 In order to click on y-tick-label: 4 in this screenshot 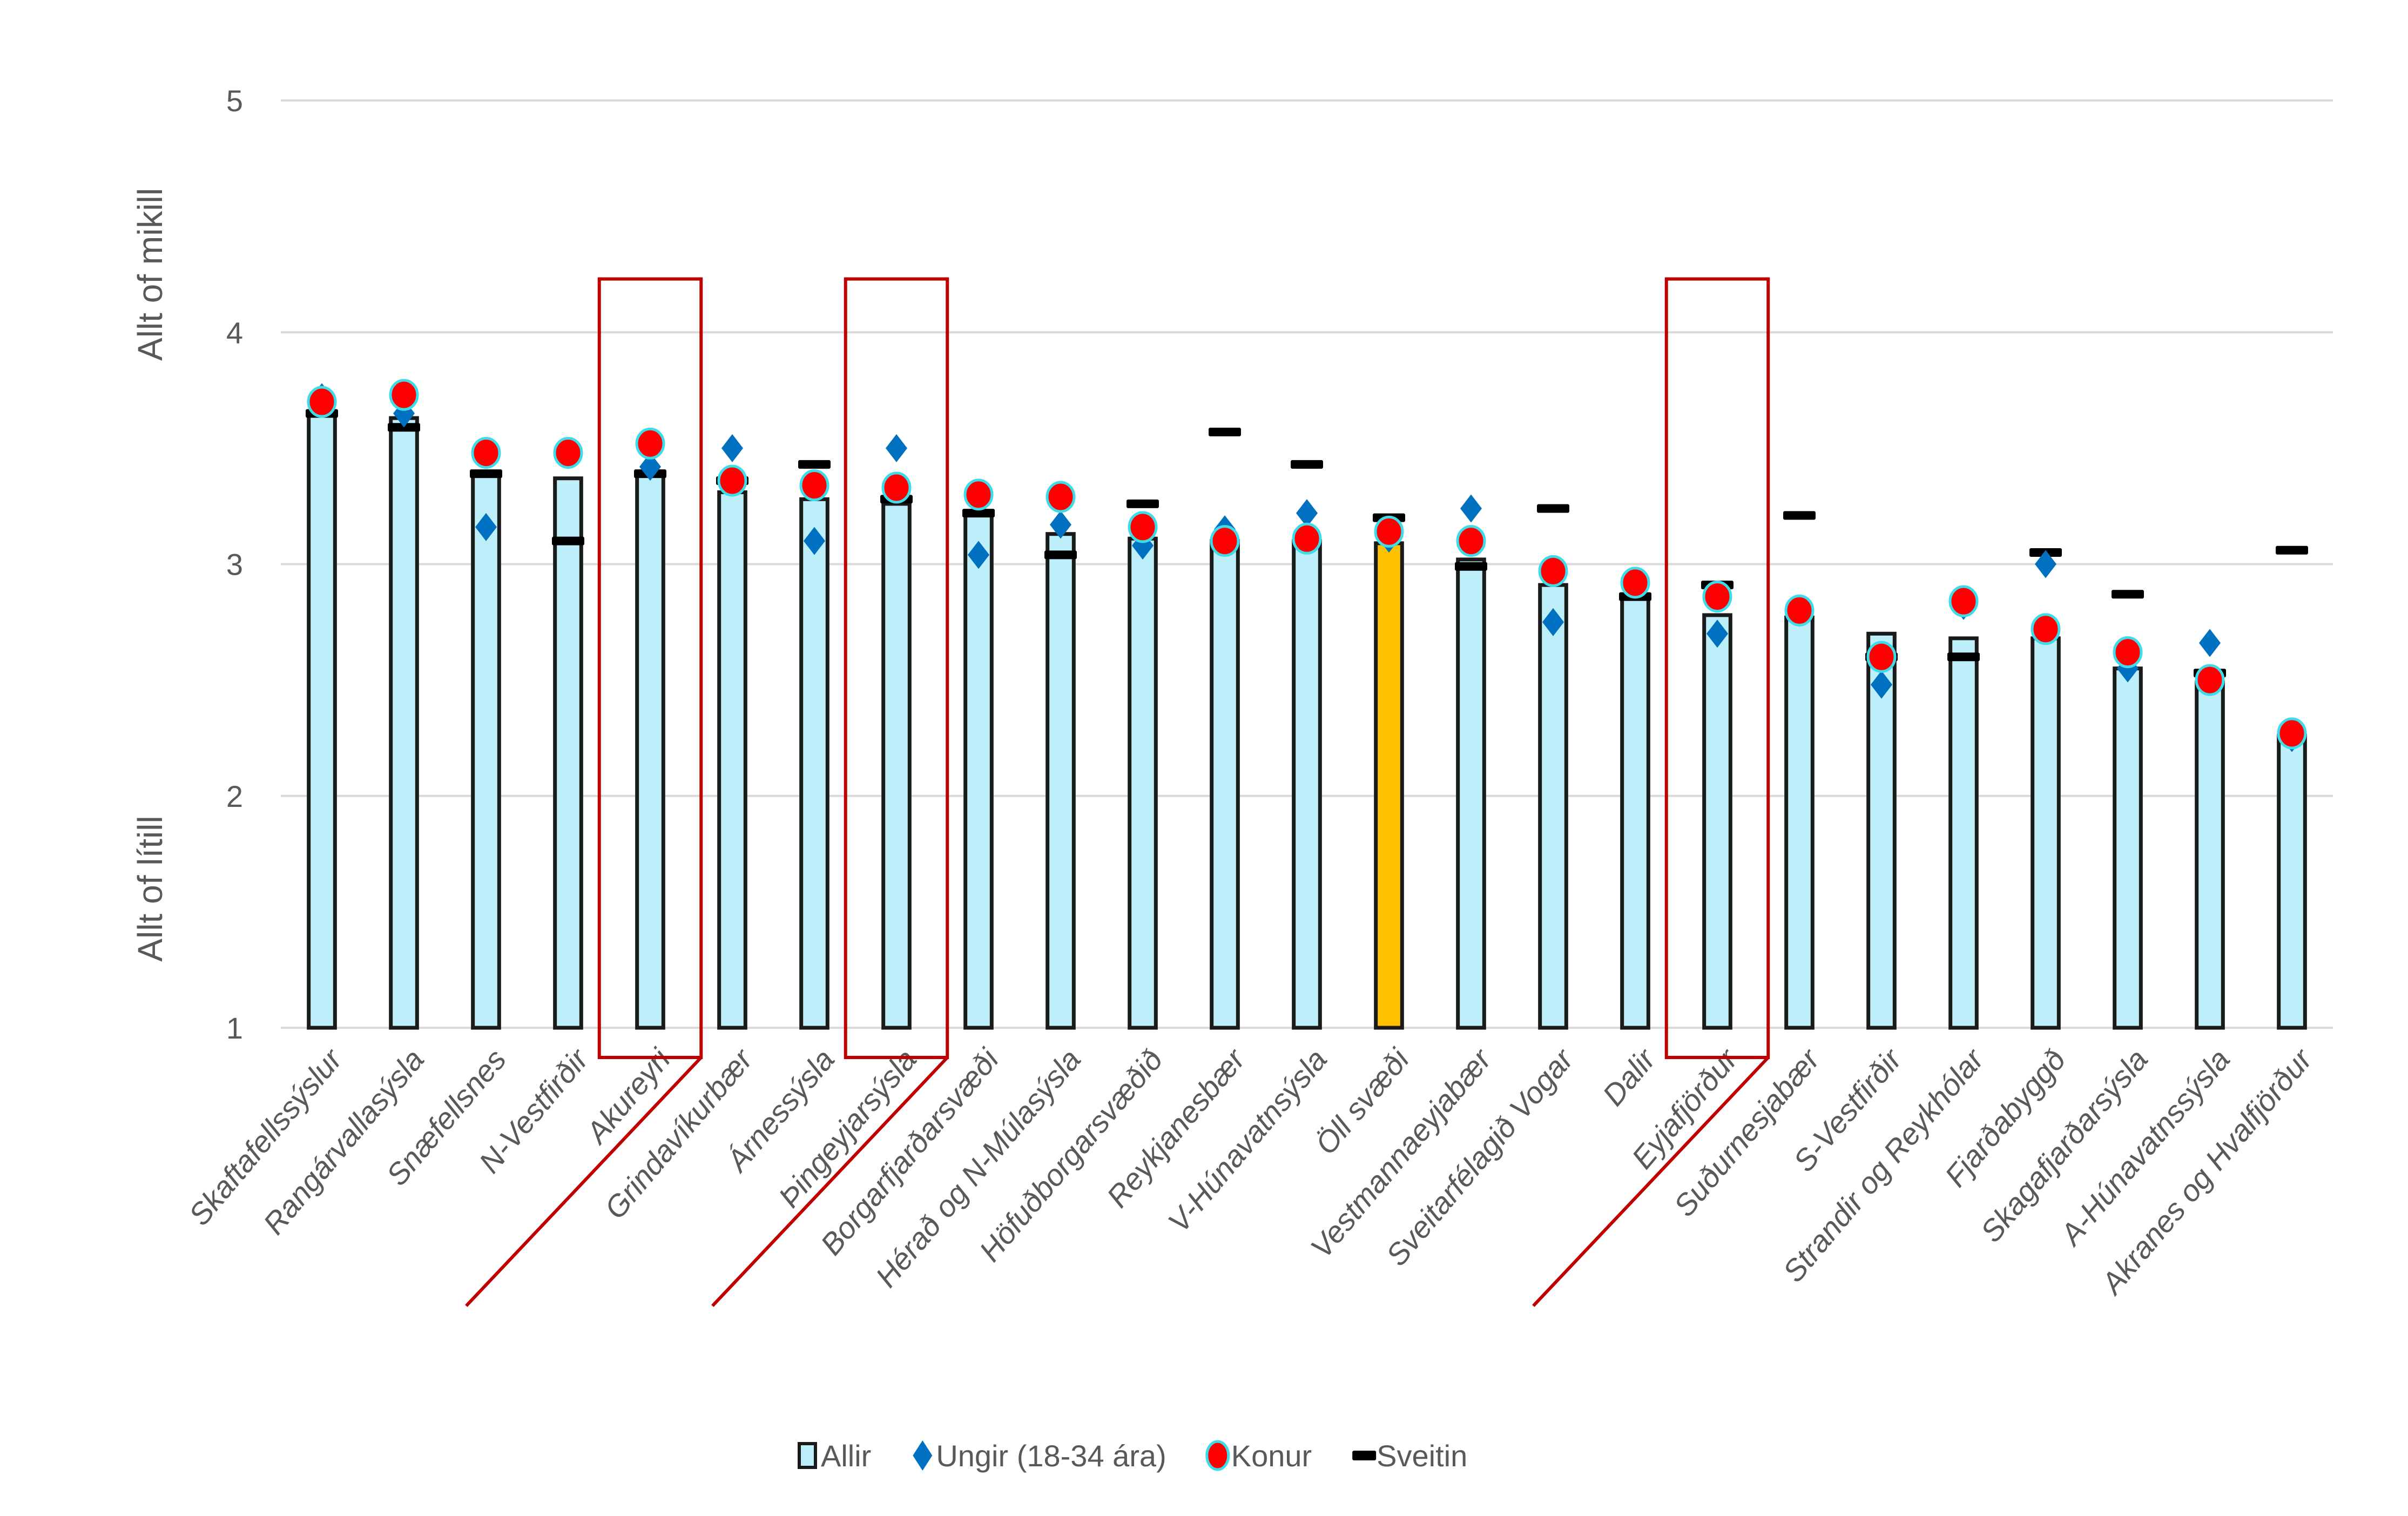, I will do `click(234, 332)`.